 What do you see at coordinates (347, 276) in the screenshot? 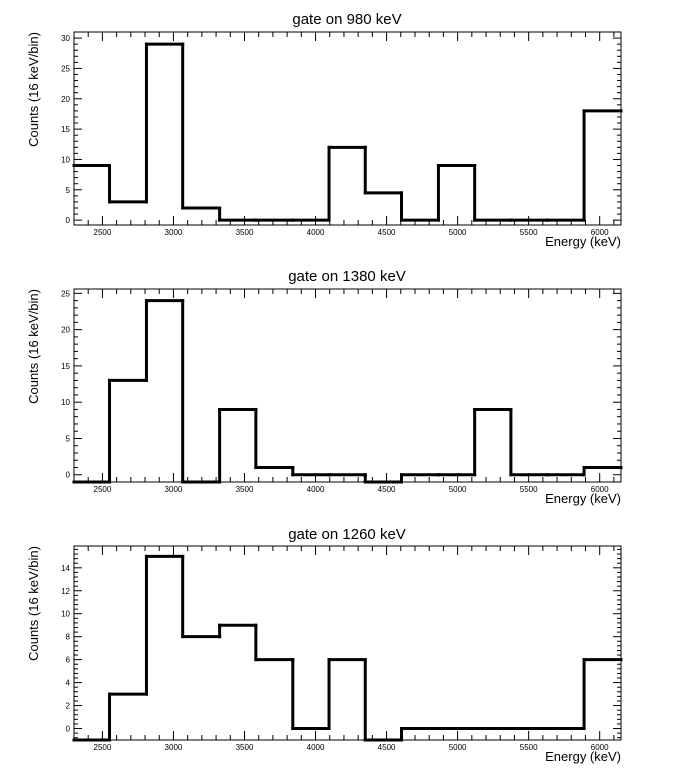
I see `chart-title: gate on 1380 keV` at bounding box center [347, 276].